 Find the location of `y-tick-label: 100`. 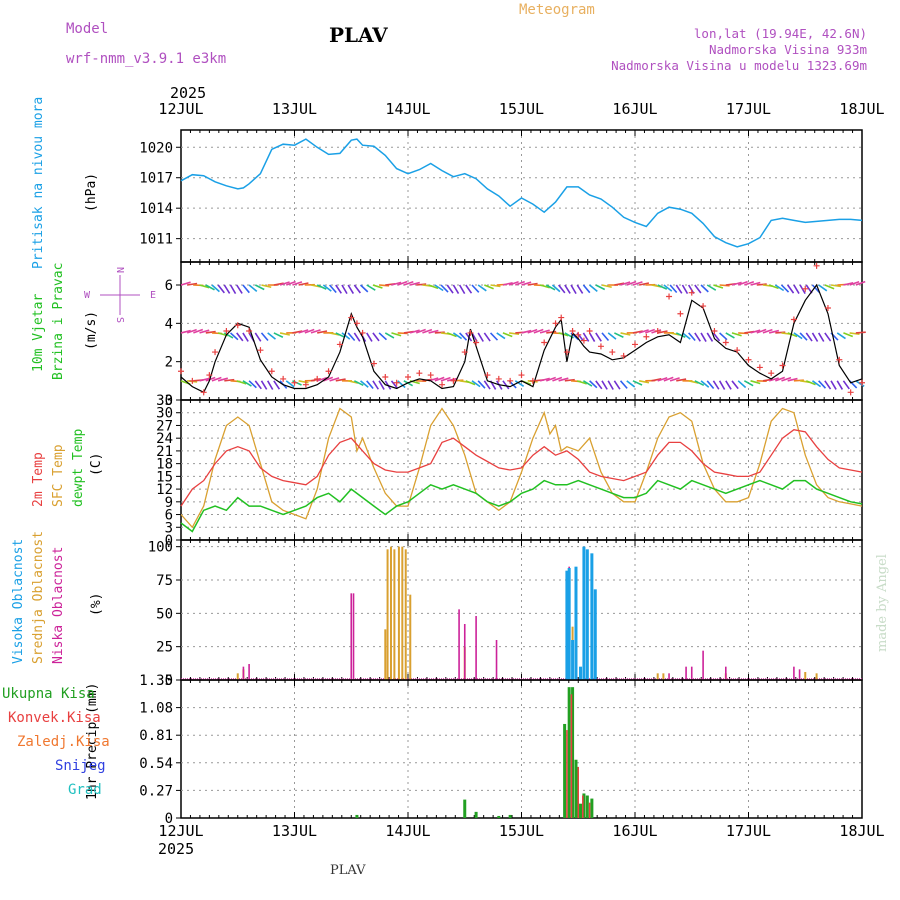

y-tick-label: 100 is located at coordinates (160, 548).